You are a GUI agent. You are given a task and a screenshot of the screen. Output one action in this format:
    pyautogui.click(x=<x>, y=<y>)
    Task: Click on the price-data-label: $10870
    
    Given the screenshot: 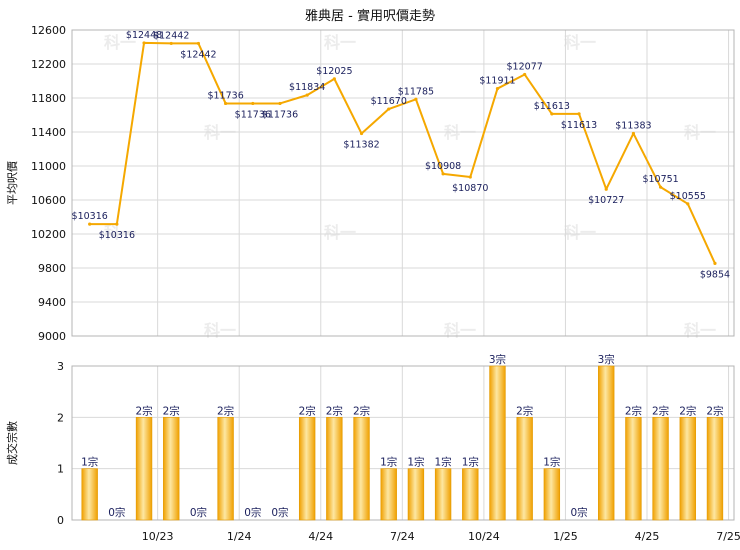 What is the action you would take?
    pyautogui.click(x=470, y=188)
    